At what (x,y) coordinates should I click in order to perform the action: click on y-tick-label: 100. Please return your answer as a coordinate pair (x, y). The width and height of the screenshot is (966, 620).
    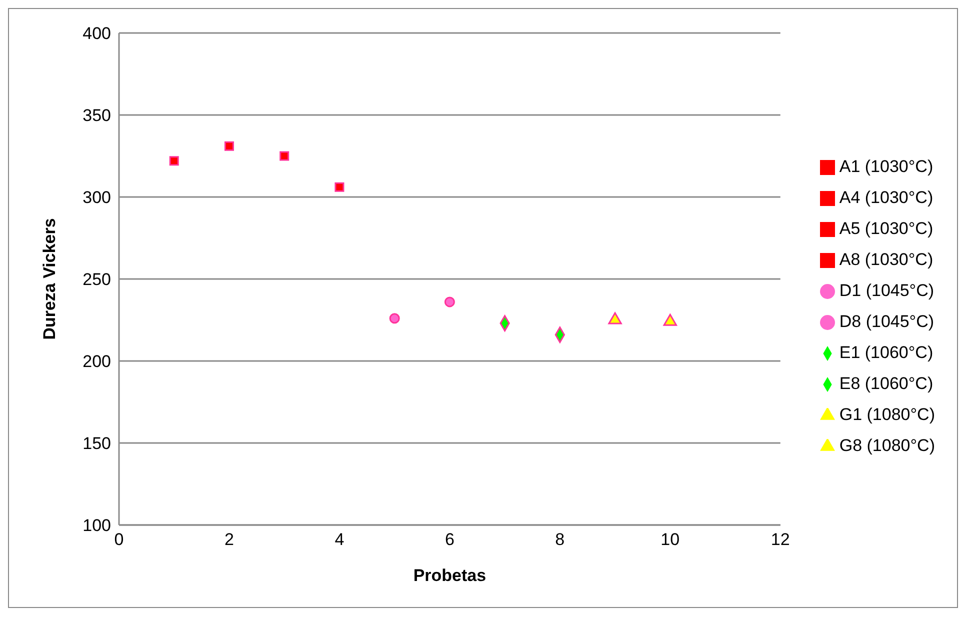
    Looking at the image, I should click on (96, 526).